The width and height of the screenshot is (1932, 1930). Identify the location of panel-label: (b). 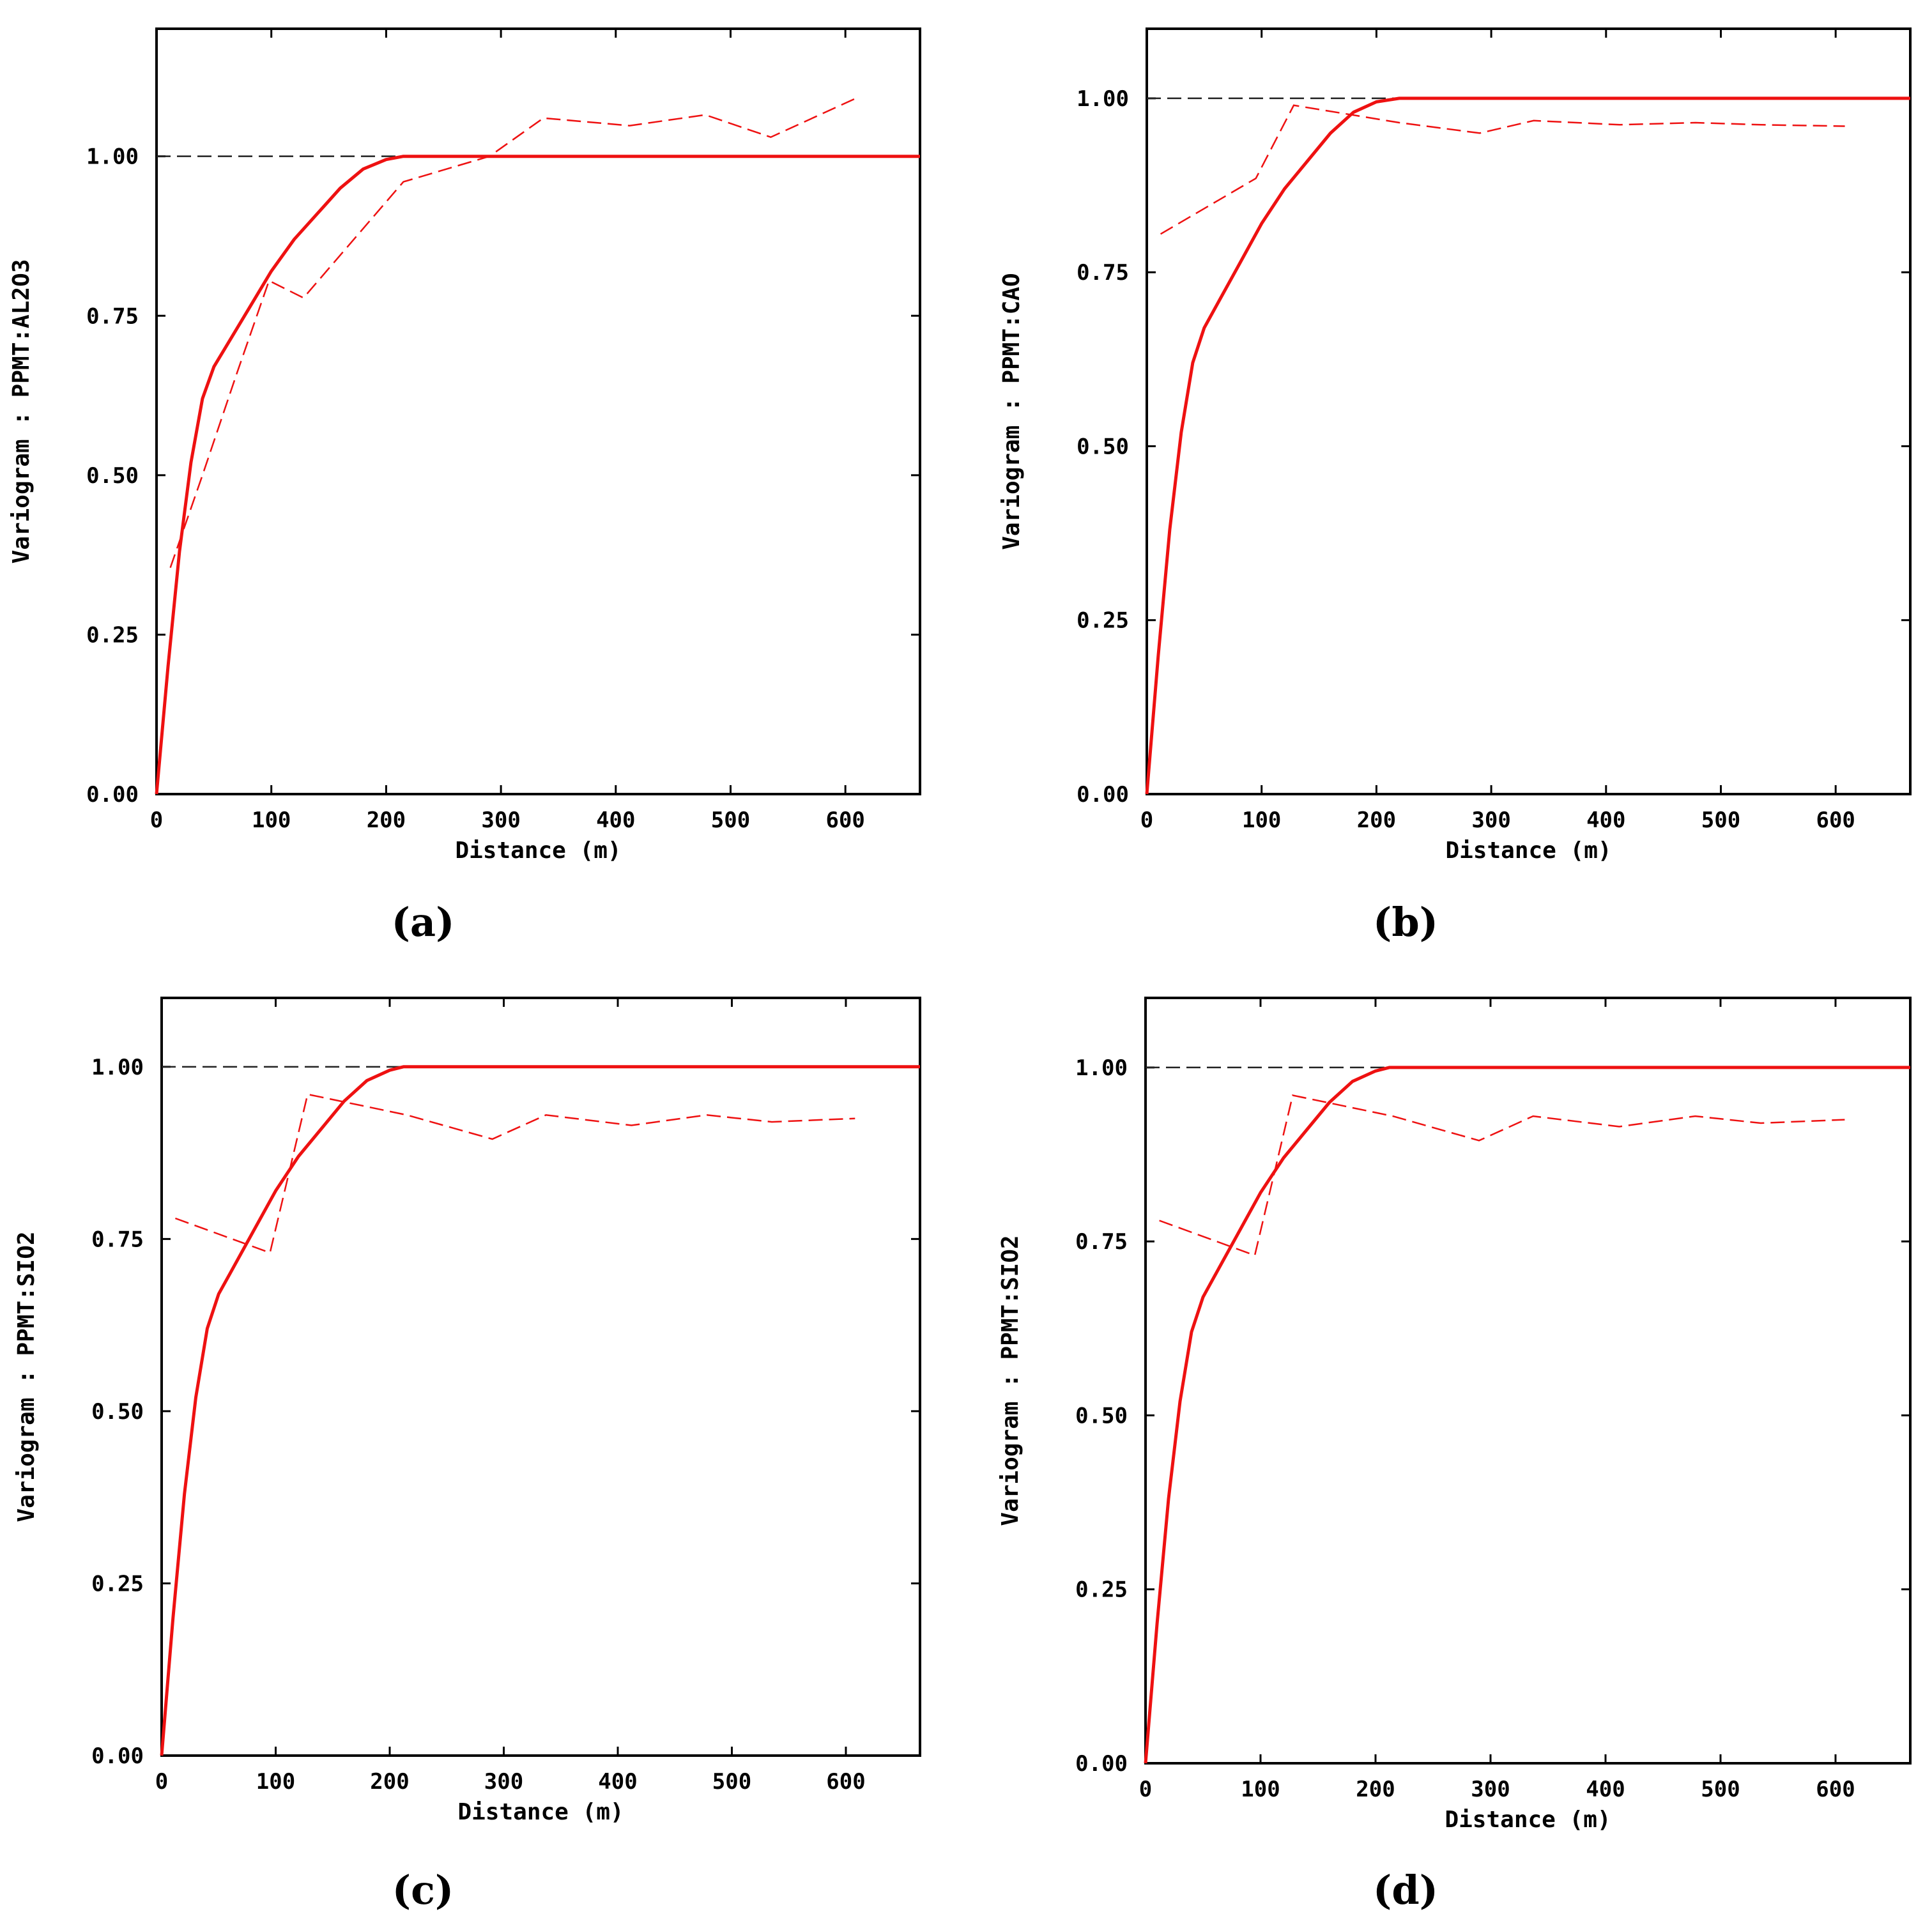
(1405, 922).